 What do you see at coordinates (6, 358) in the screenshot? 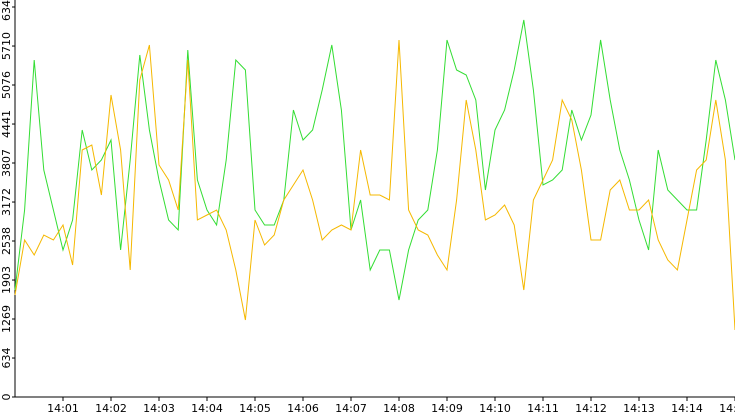
I see `y-tick-label: 634` at bounding box center [6, 358].